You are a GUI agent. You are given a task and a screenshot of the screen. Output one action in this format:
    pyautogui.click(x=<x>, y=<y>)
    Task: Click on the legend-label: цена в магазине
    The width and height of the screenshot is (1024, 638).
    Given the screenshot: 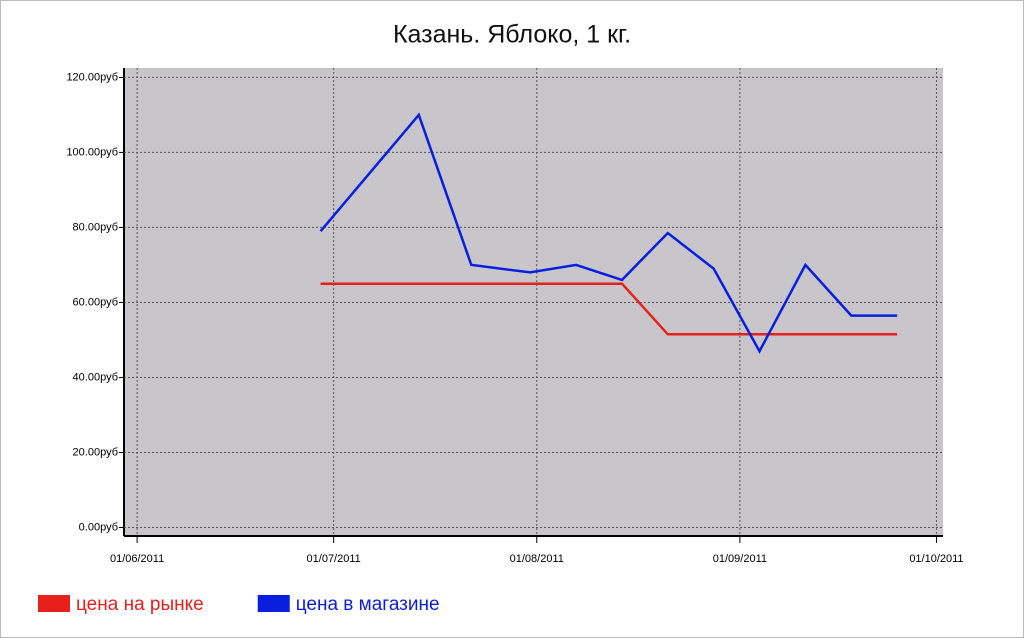 What is the action you would take?
    pyautogui.click(x=368, y=604)
    